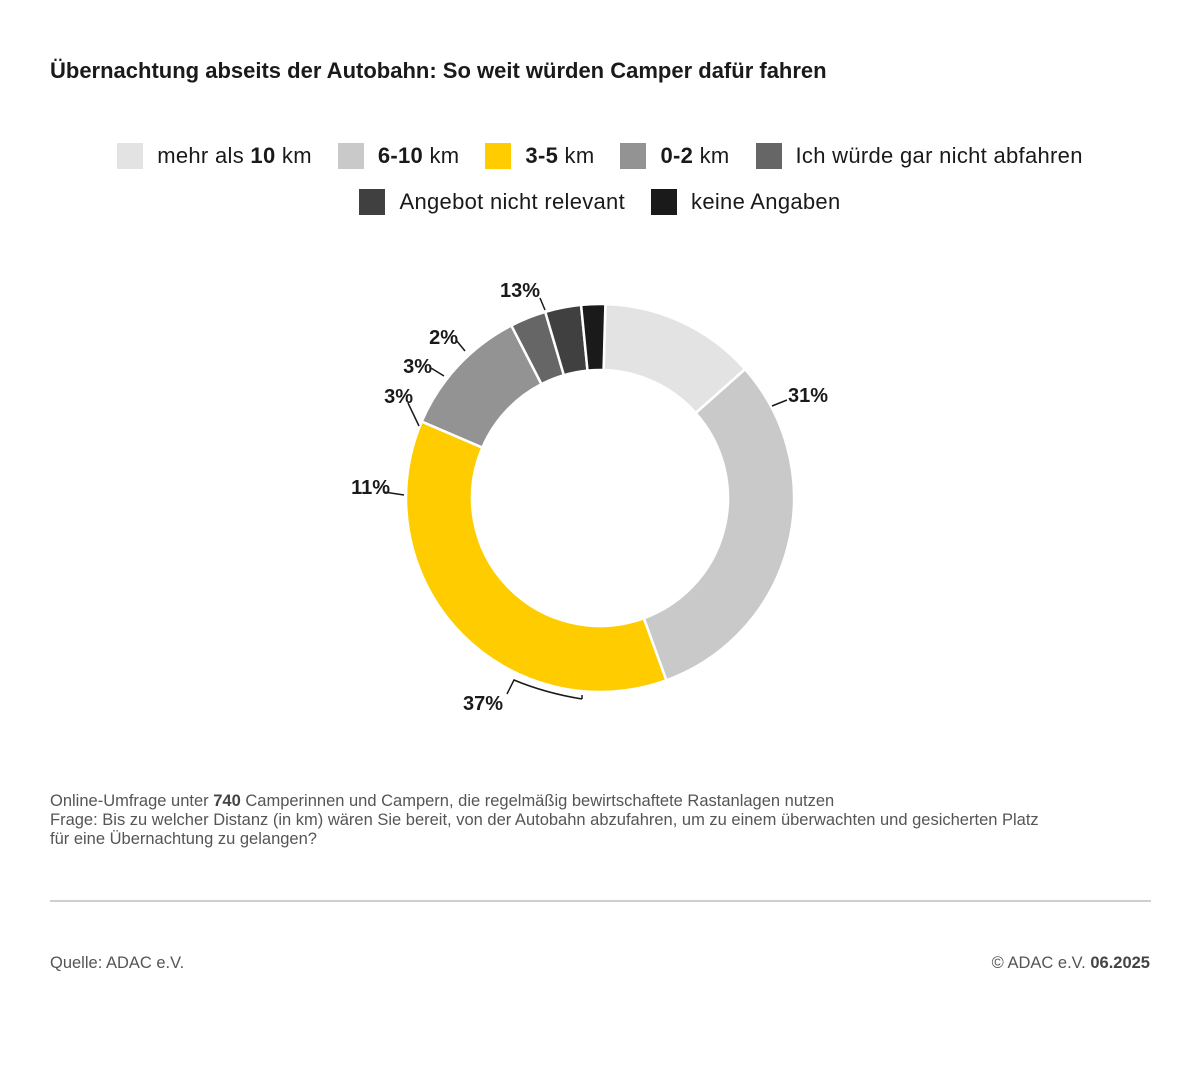  What do you see at coordinates (512, 201) in the screenshot?
I see `legend-label: Angebot nicht relevant` at bounding box center [512, 201].